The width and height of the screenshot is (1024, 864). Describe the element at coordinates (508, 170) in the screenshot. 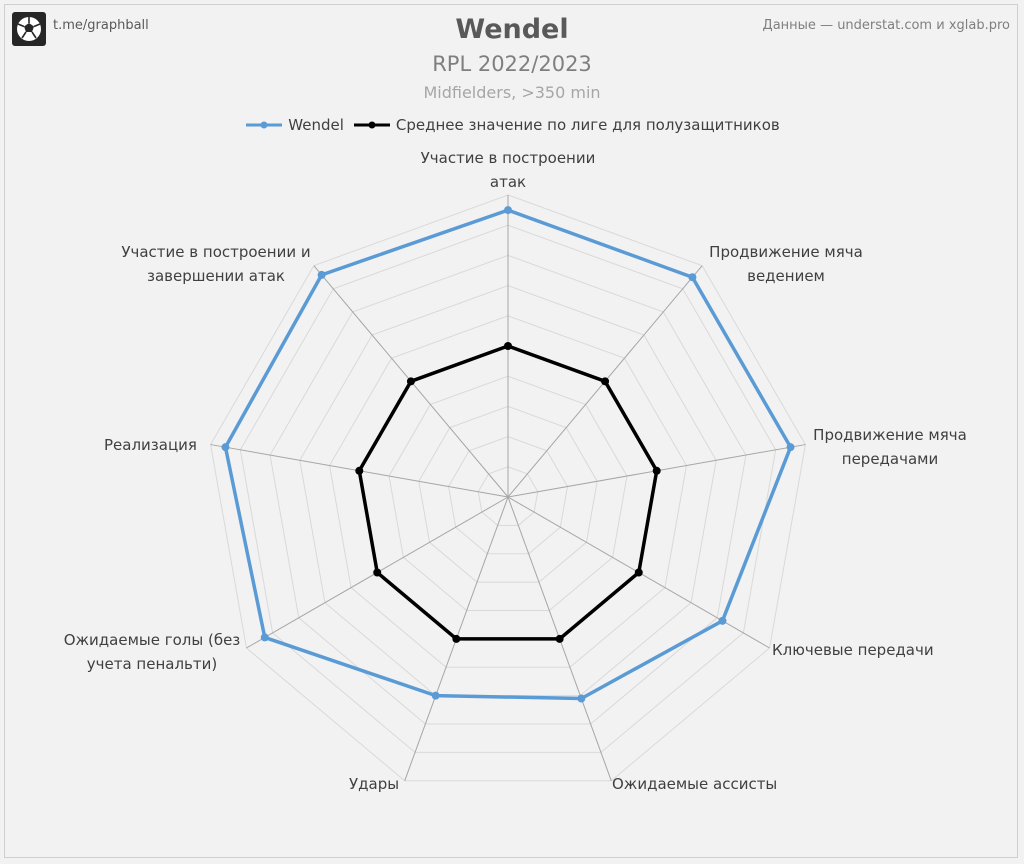

I see `axis-label-attack-buildup: Участие в построении атак` at that location.